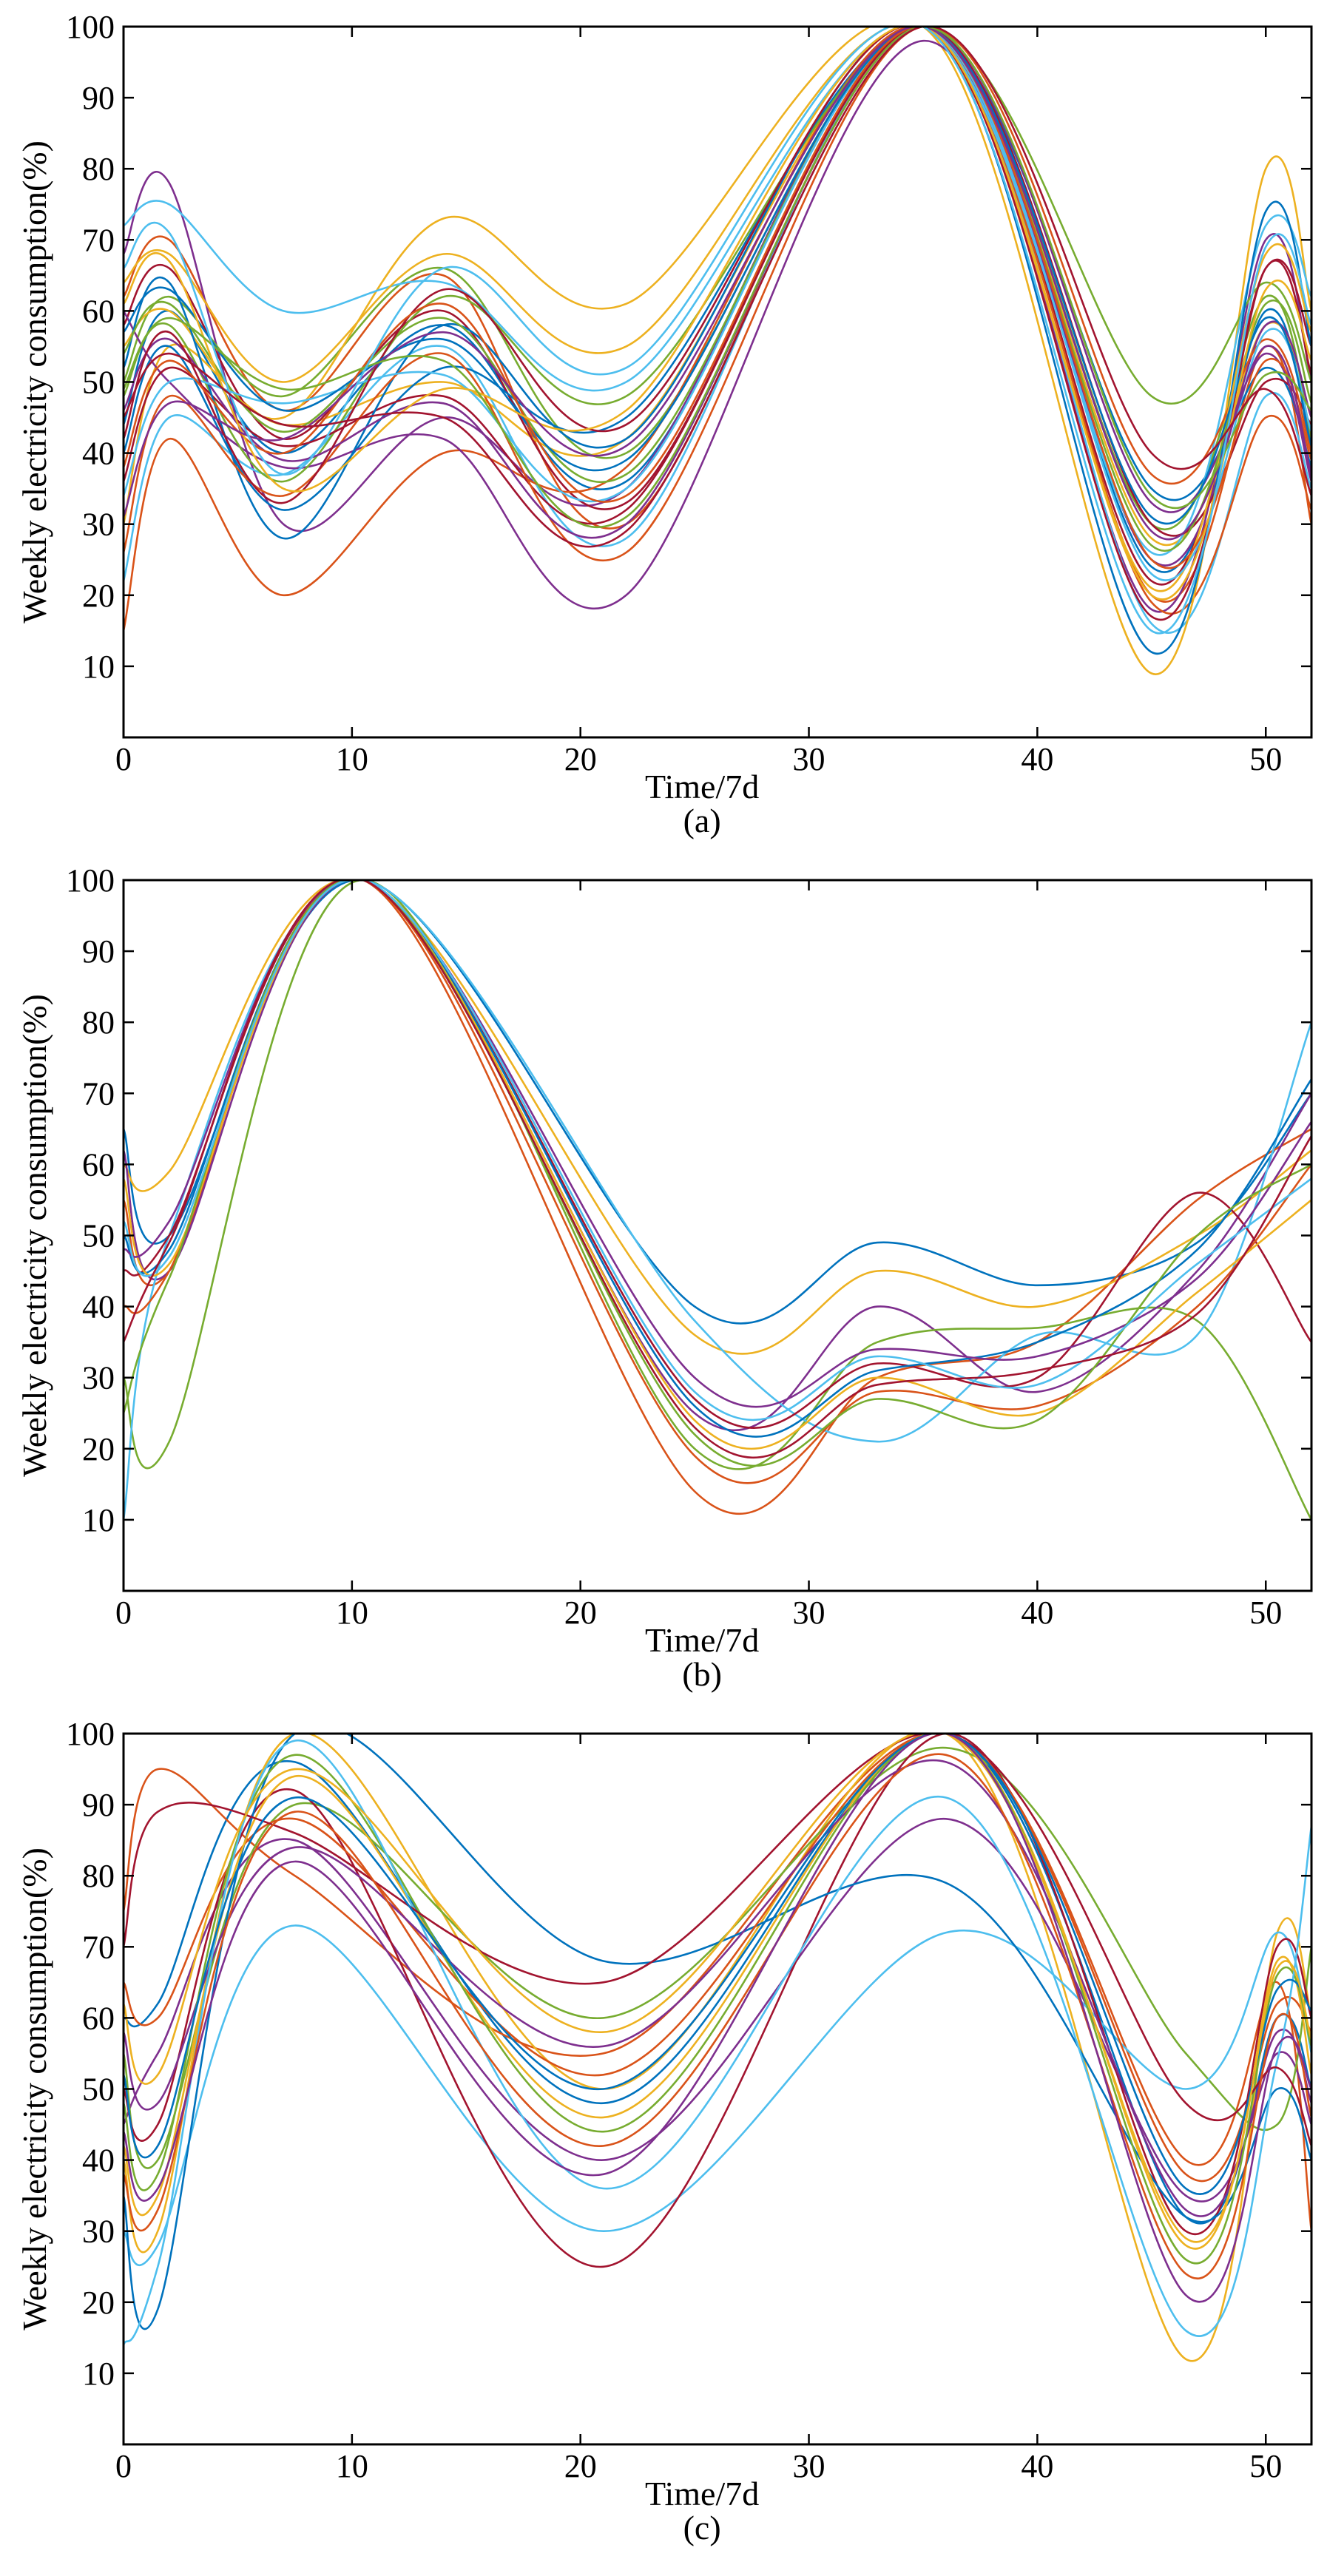  What do you see at coordinates (702, 1674) in the screenshot?
I see `panel-caption: (b)` at bounding box center [702, 1674].